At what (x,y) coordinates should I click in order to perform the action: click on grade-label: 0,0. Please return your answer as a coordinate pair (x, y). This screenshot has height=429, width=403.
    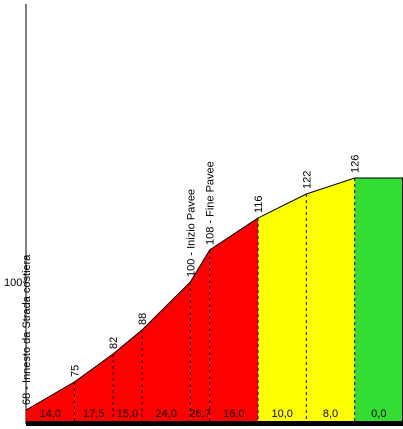
    Looking at the image, I should click on (378, 414).